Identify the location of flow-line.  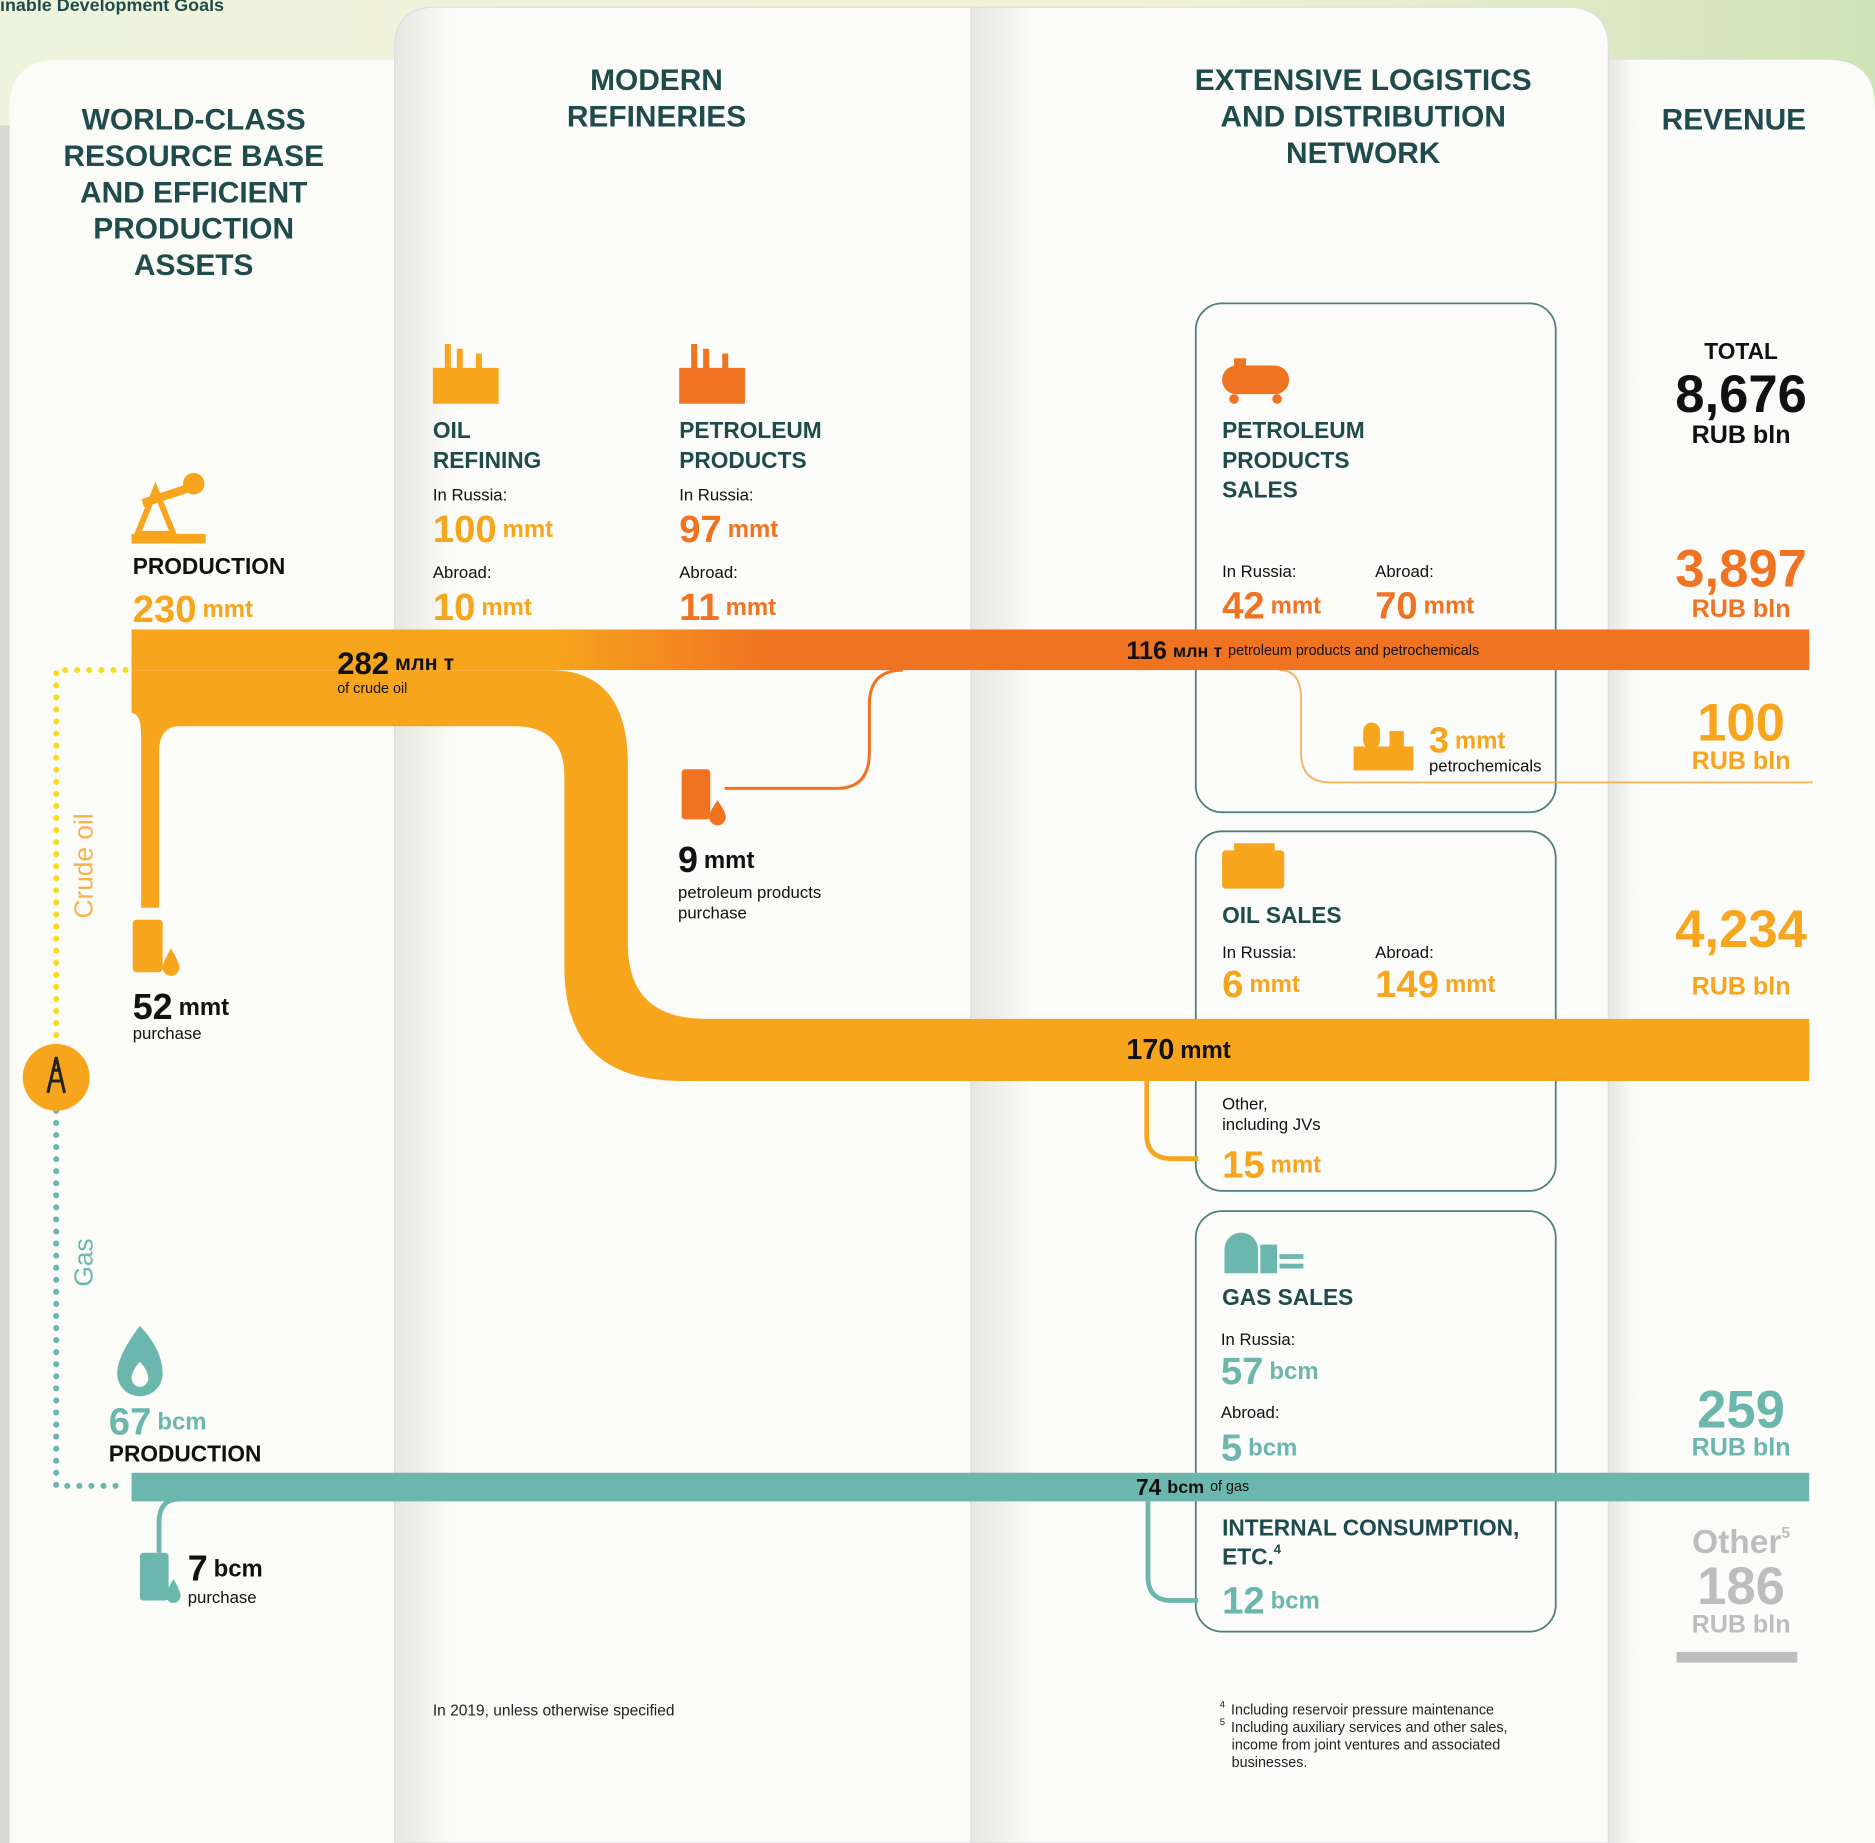
(1171, 1120).